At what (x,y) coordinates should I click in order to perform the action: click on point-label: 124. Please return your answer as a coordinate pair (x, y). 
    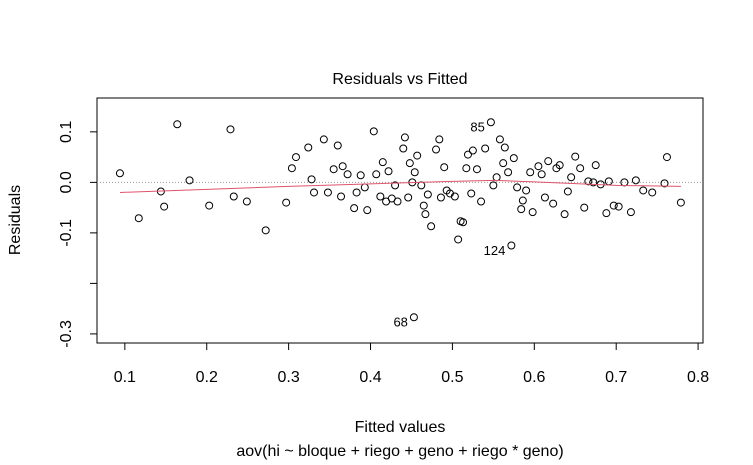
    Looking at the image, I should click on (495, 250).